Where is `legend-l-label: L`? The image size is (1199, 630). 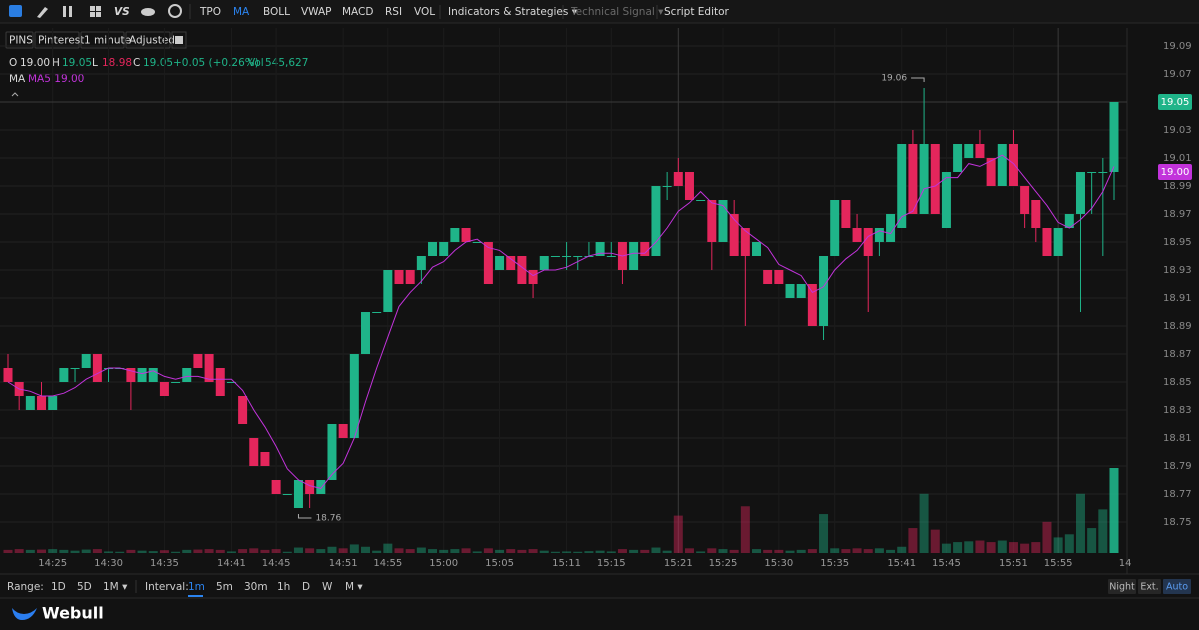
legend-l-label: L is located at coordinates (95, 63).